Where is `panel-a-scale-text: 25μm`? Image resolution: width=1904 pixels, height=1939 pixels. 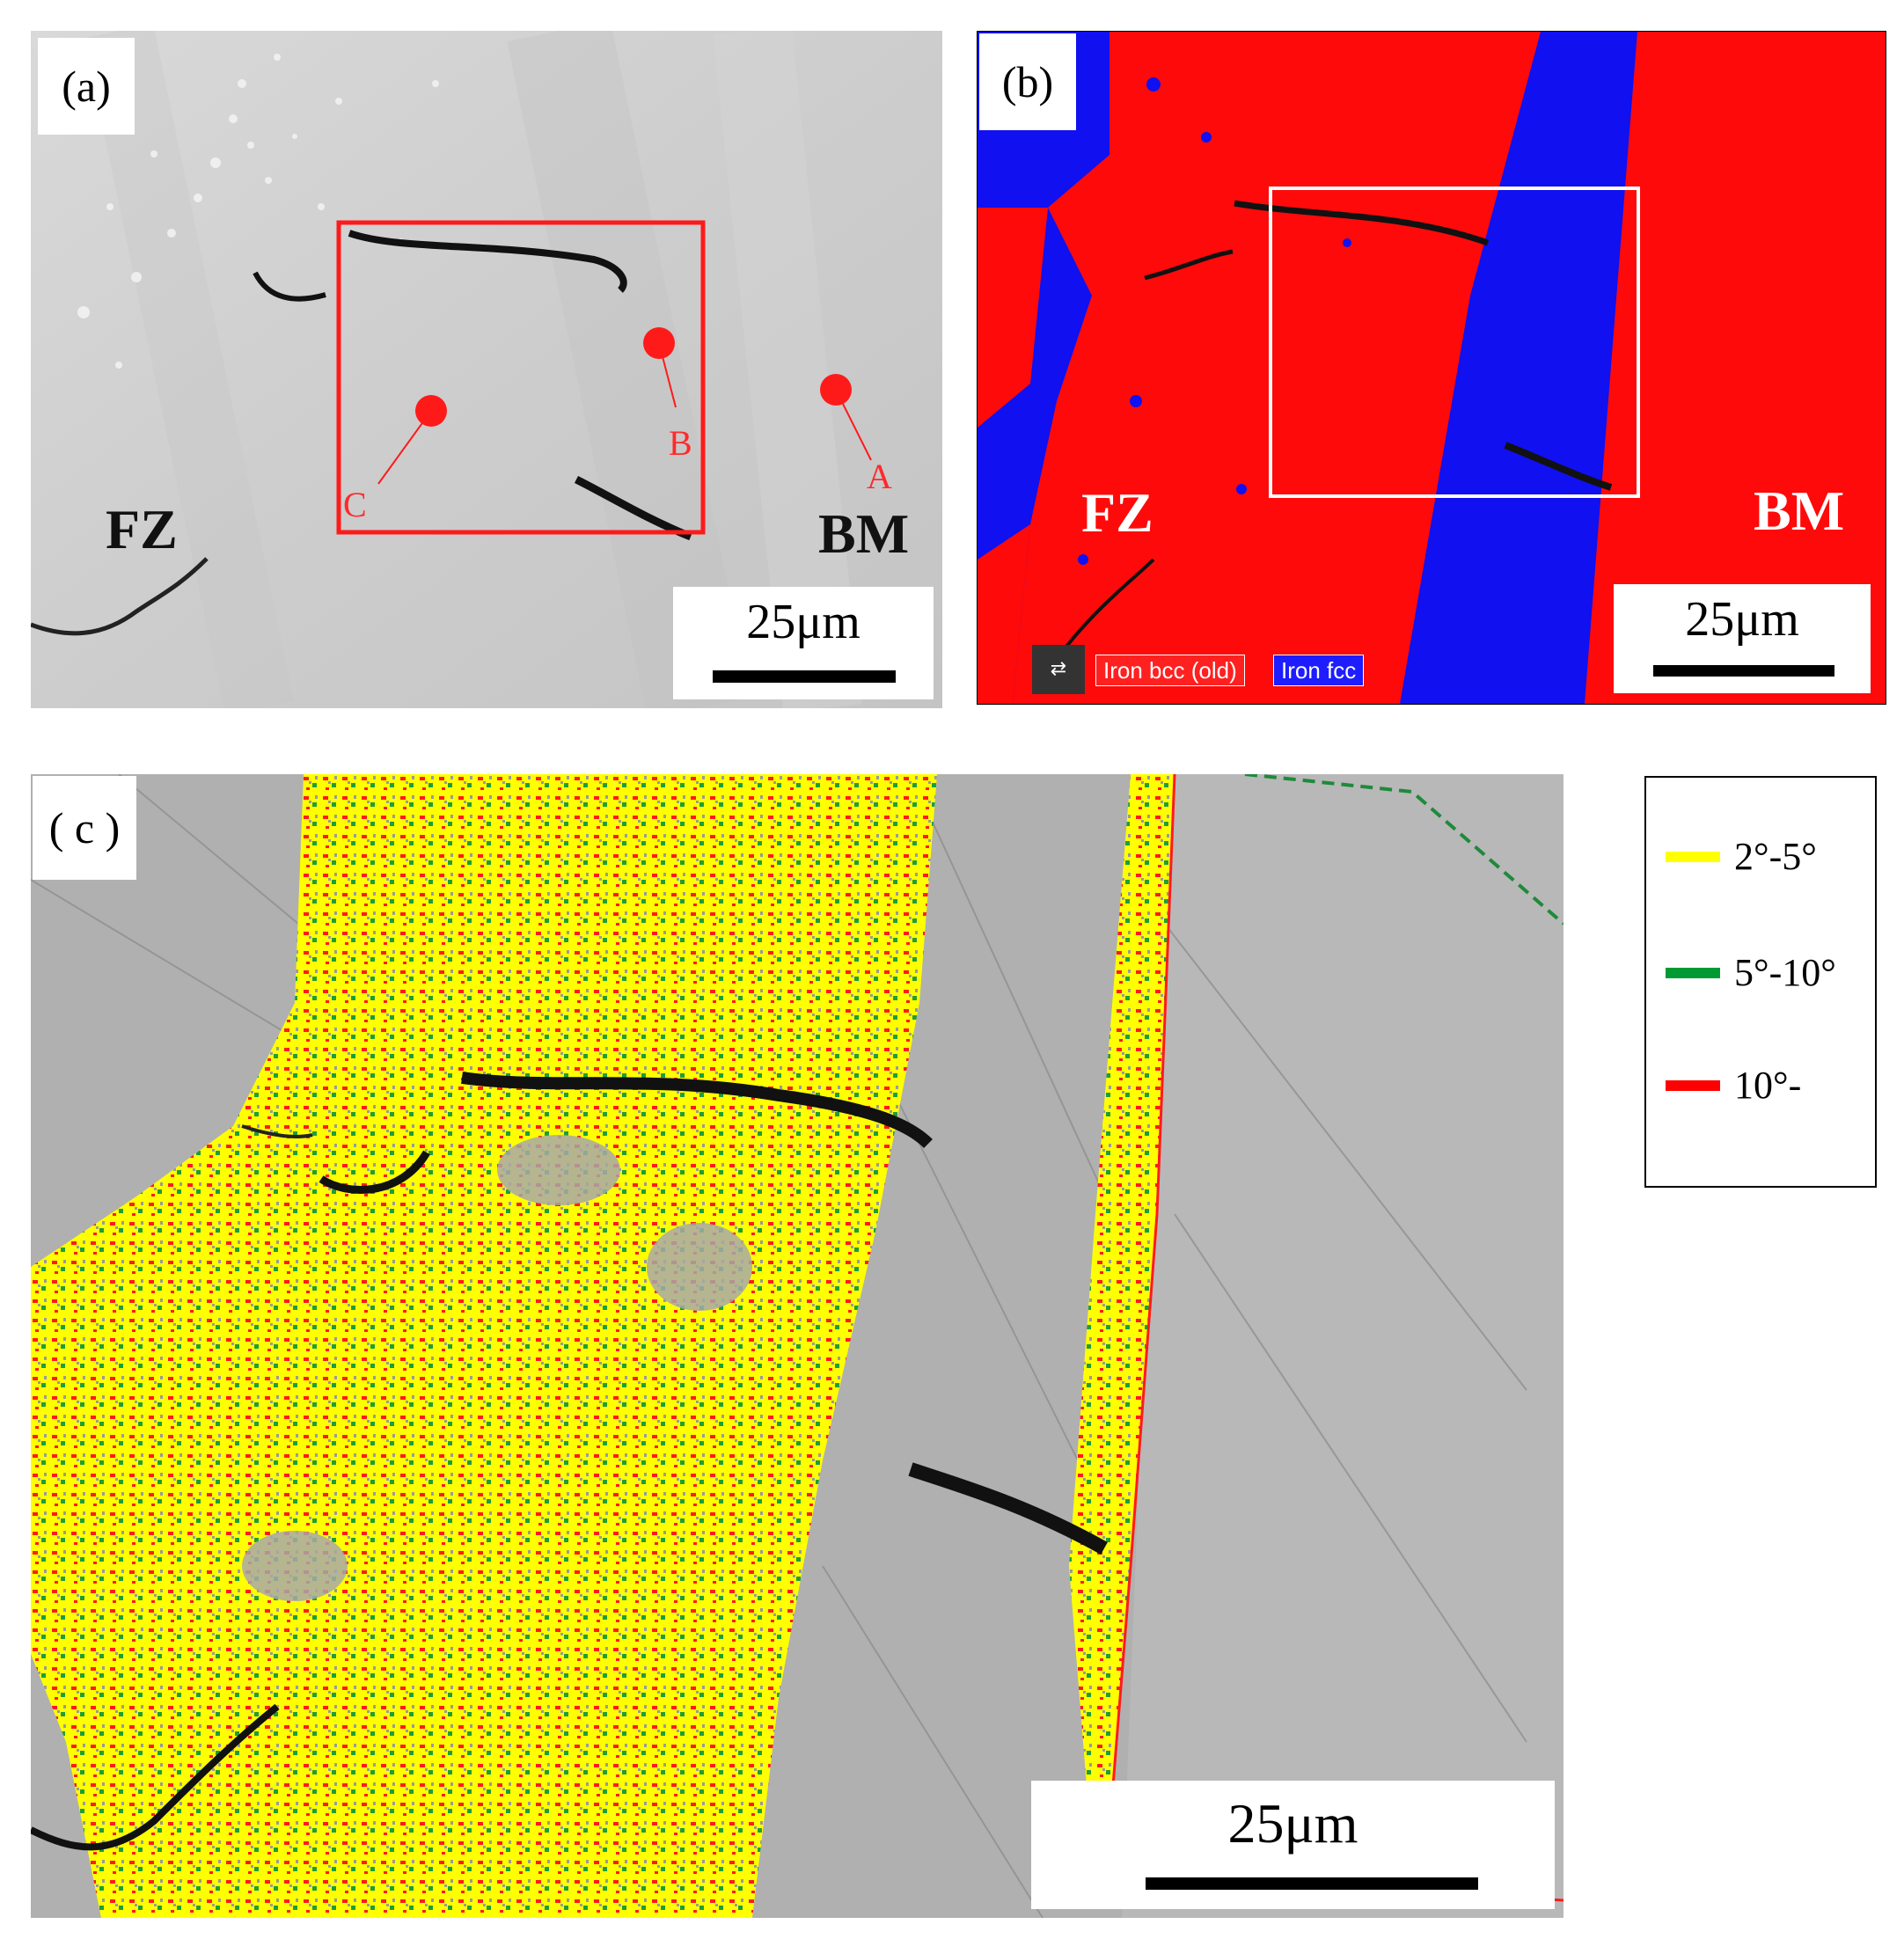 panel-a-scale-text: 25μm is located at coordinates (803, 622).